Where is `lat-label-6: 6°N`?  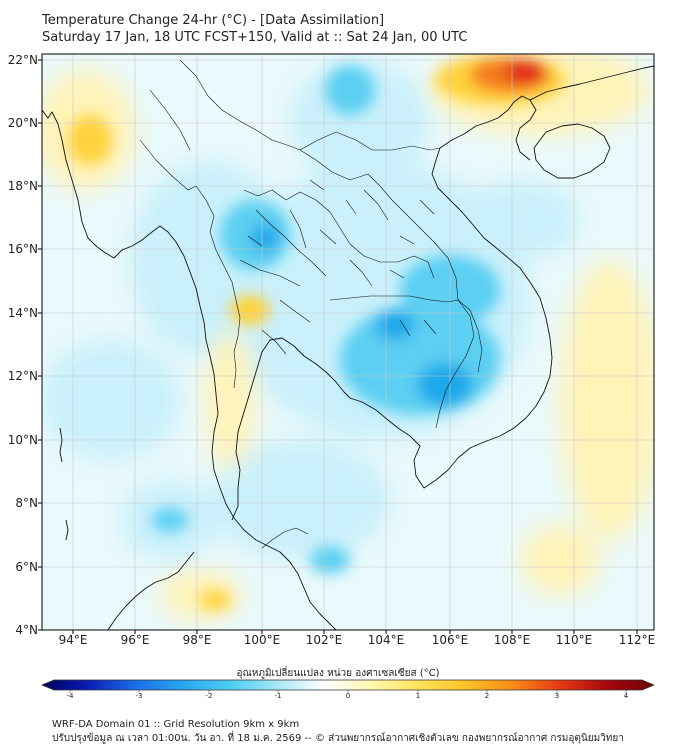 lat-label-6: 6°N is located at coordinates (26, 567).